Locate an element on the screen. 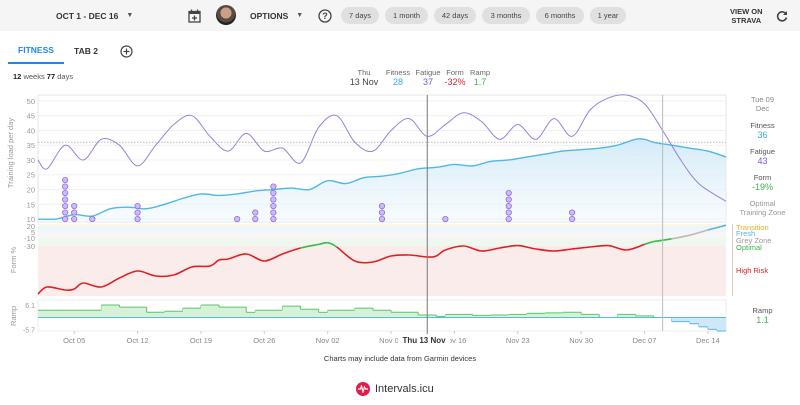 This screenshot has height=405, width=800. refresh-button is located at coordinates (782, 15).